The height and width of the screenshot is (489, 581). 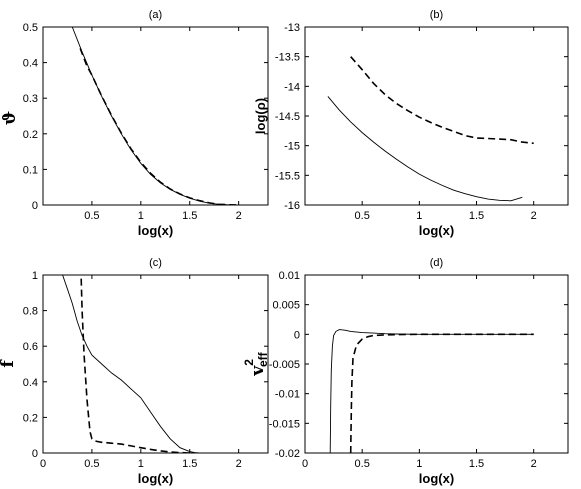 What do you see at coordinates (263, 359) in the screenshot?
I see `y-axis-label-sub: eff` at bounding box center [263, 359].